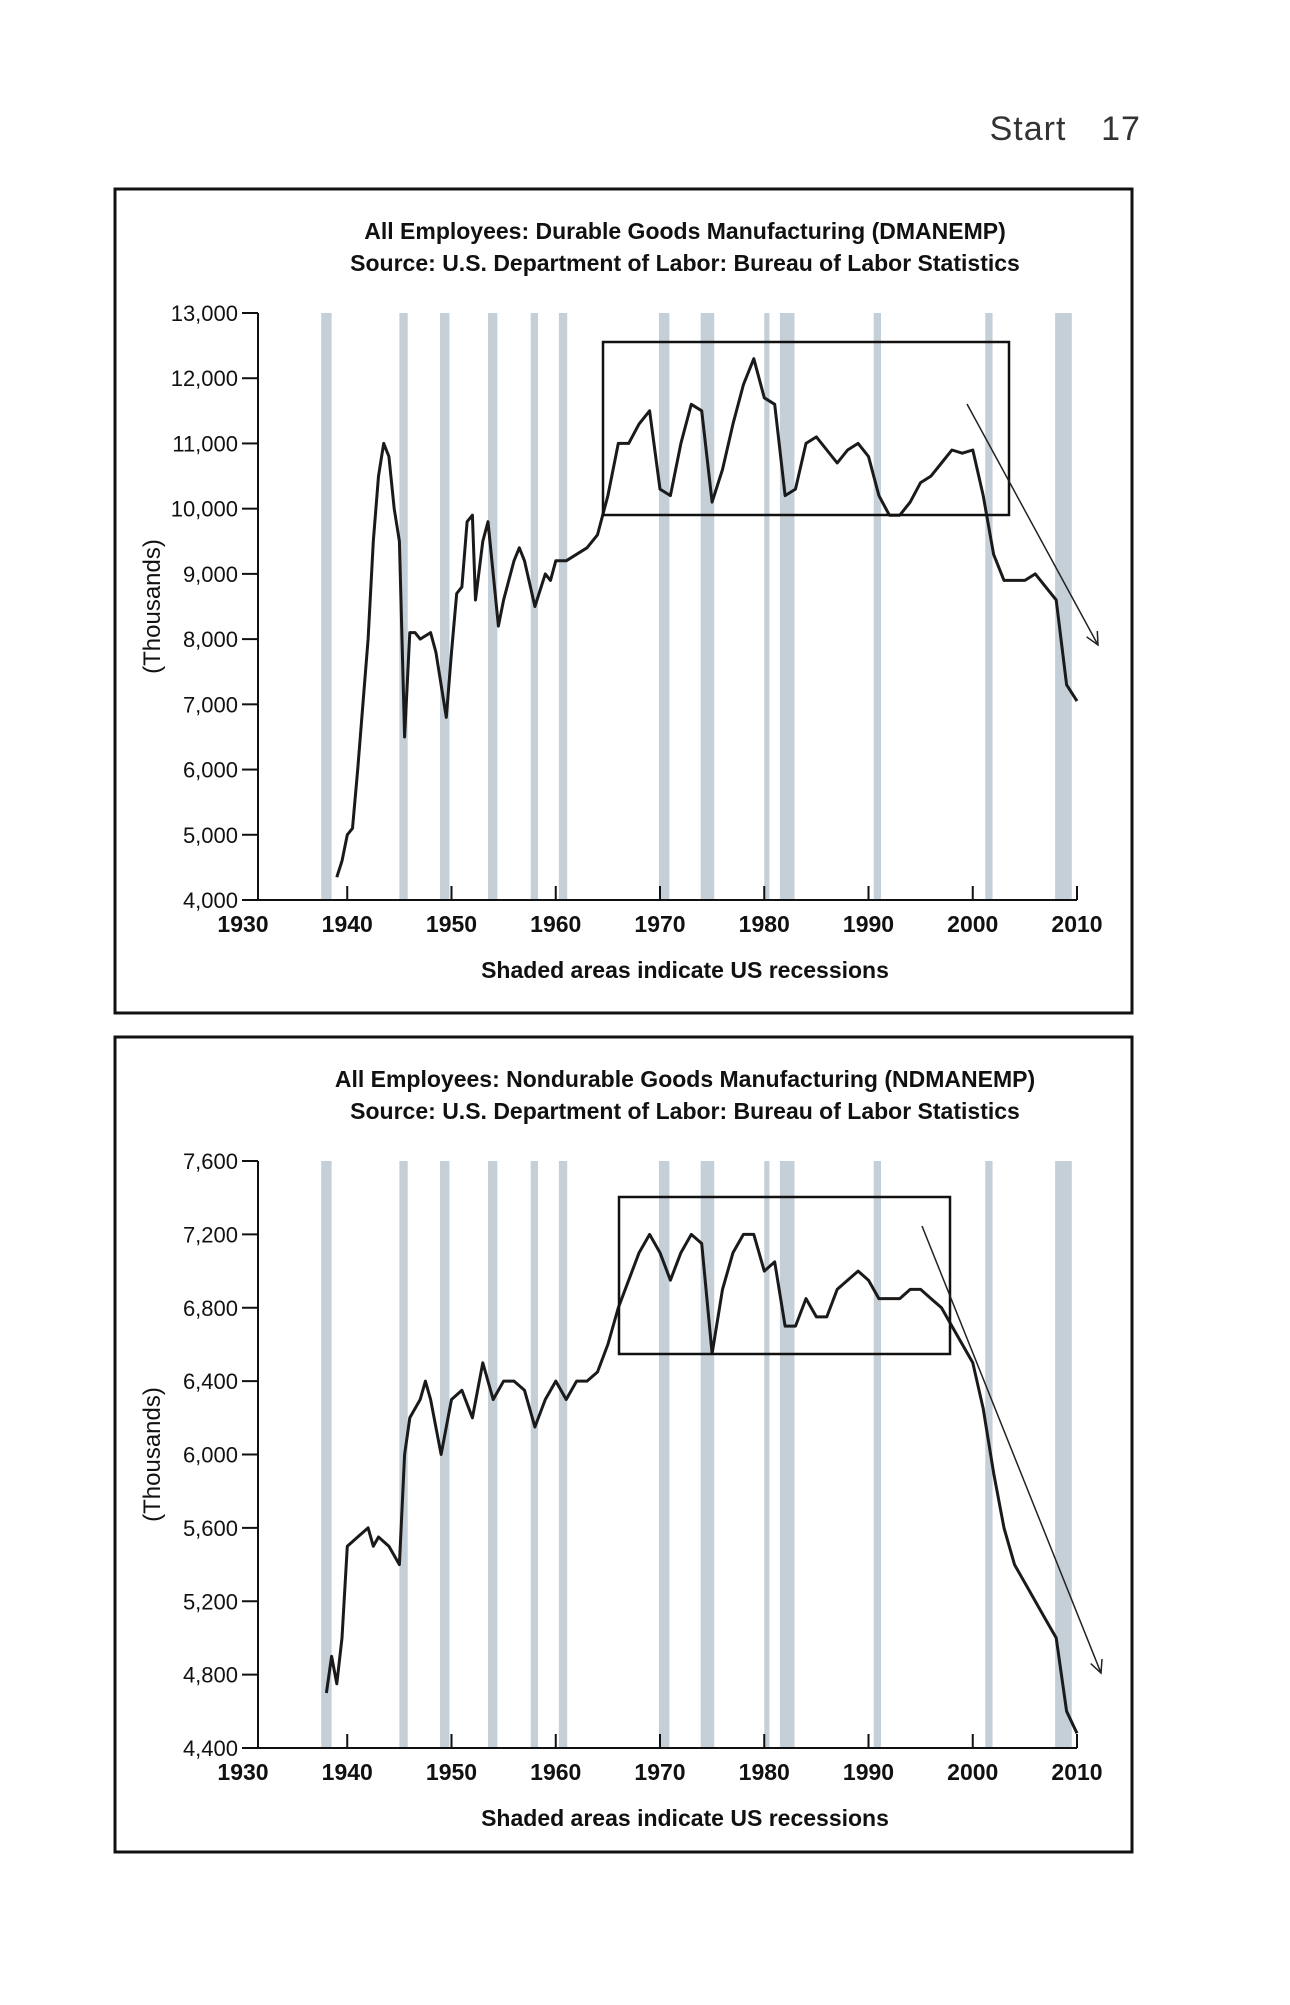  Describe the element at coordinates (210, 1675) in the screenshot. I see `y-tick-label: 4,800` at that location.